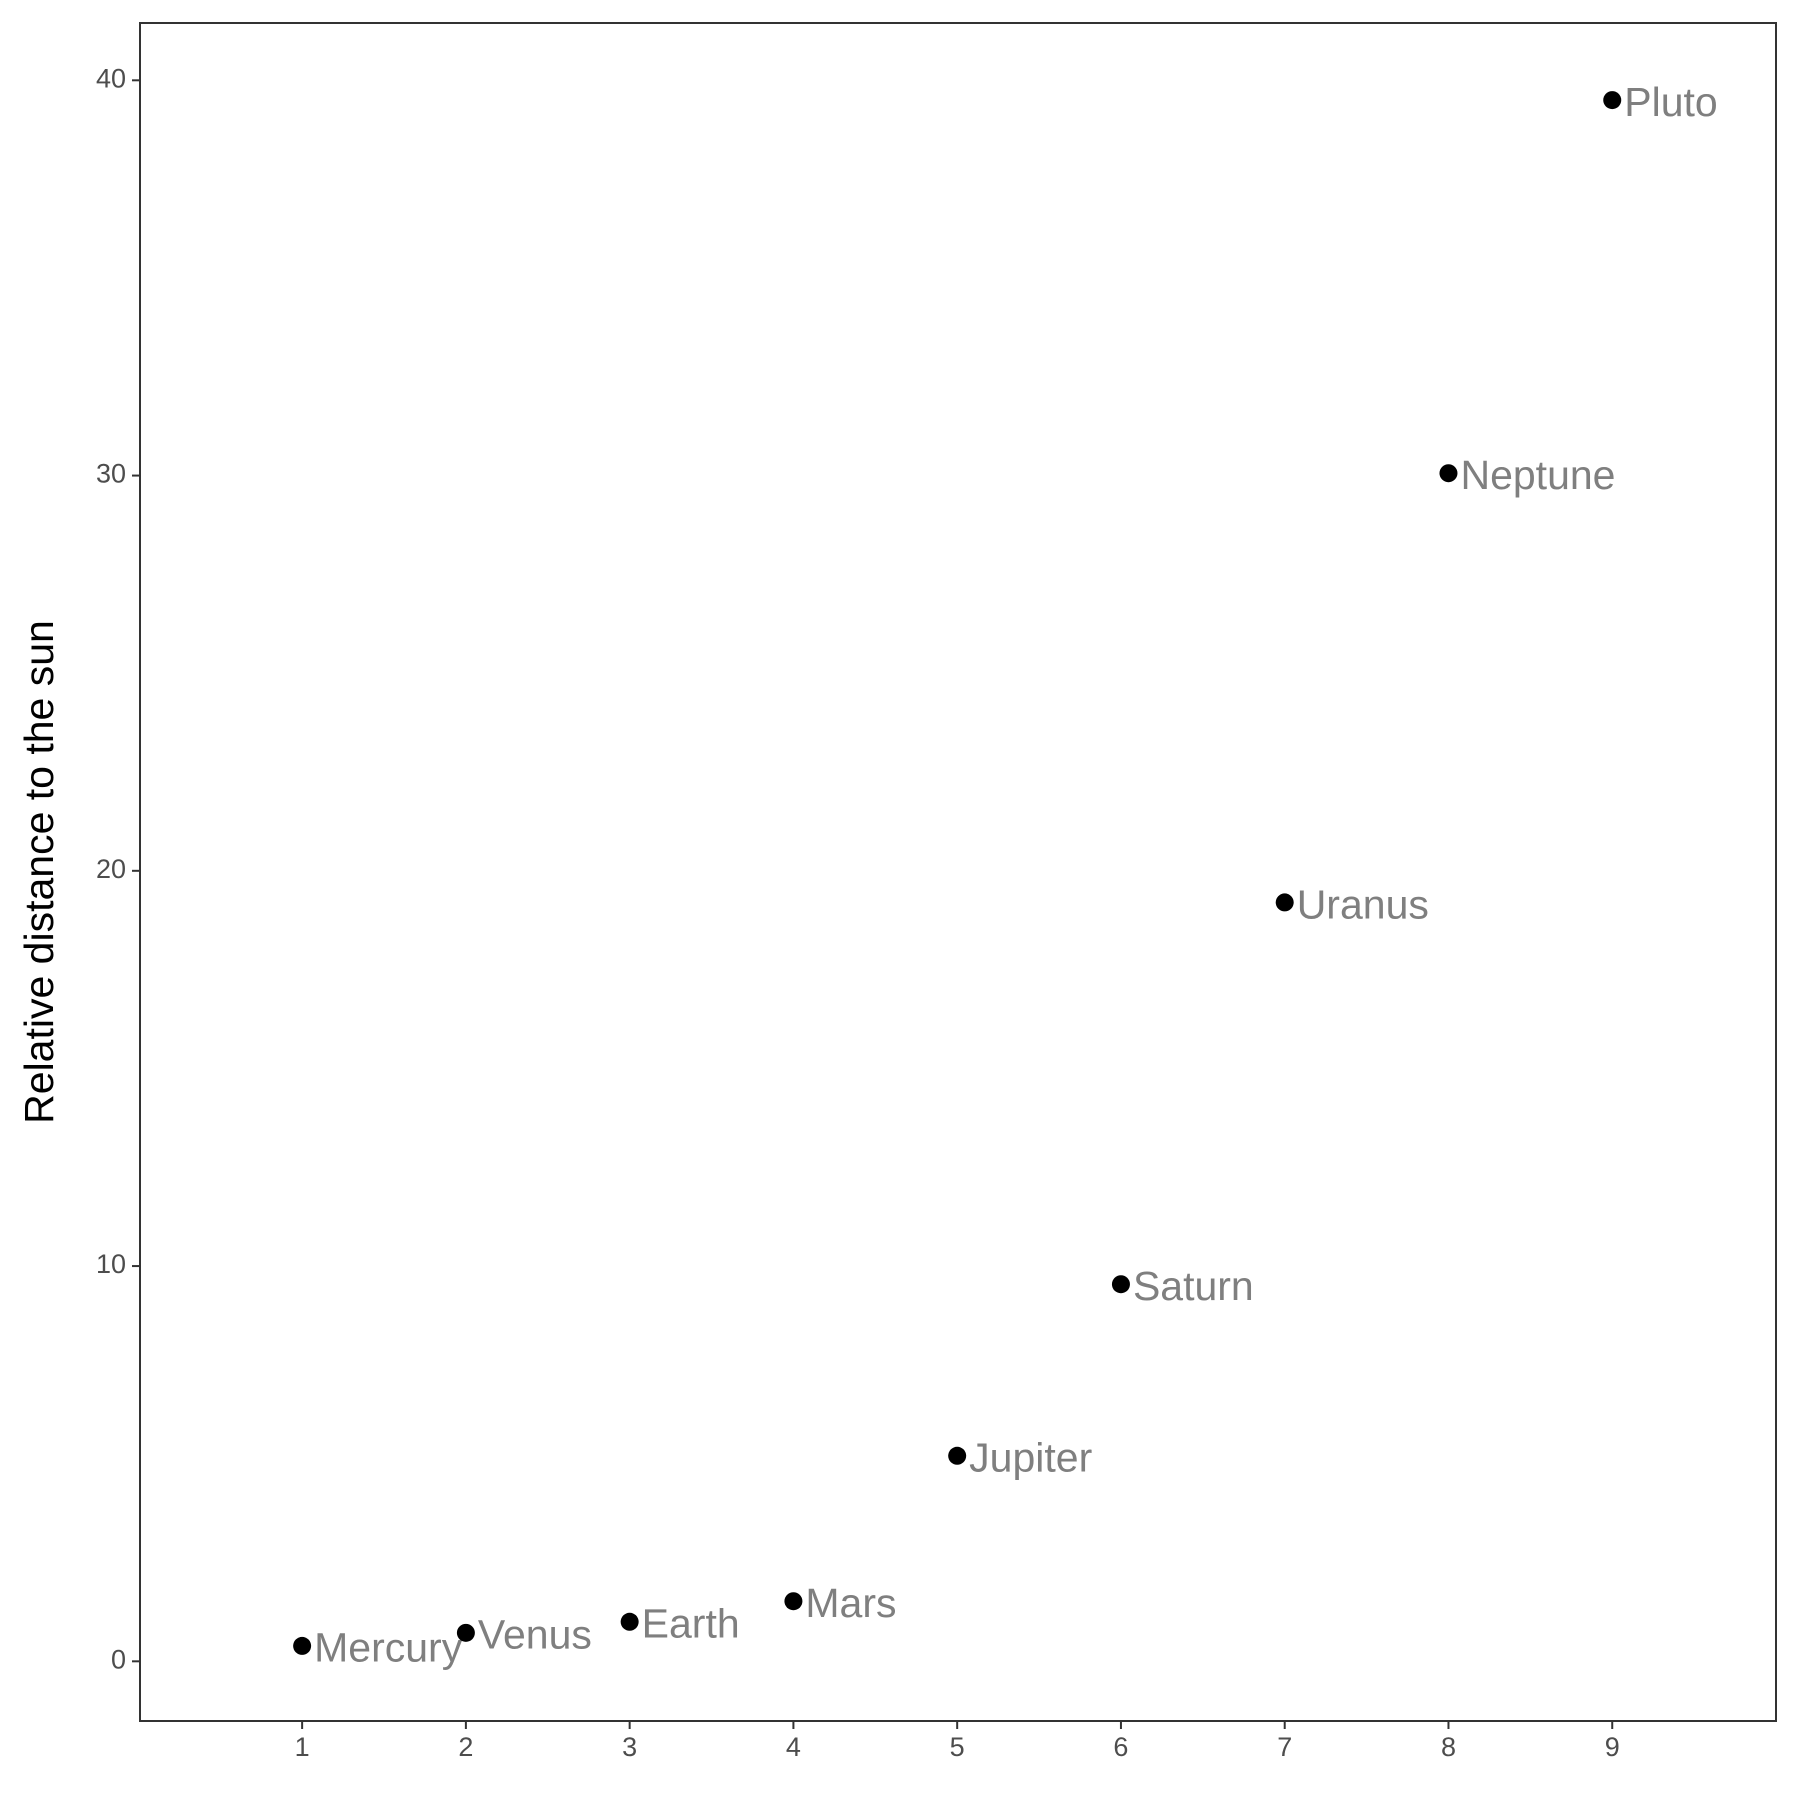 Image resolution: width=1800 pixels, height=1800 pixels. Describe the element at coordinates (629, 1747) in the screenshot. I see `x-tick-label: 3` at that location.